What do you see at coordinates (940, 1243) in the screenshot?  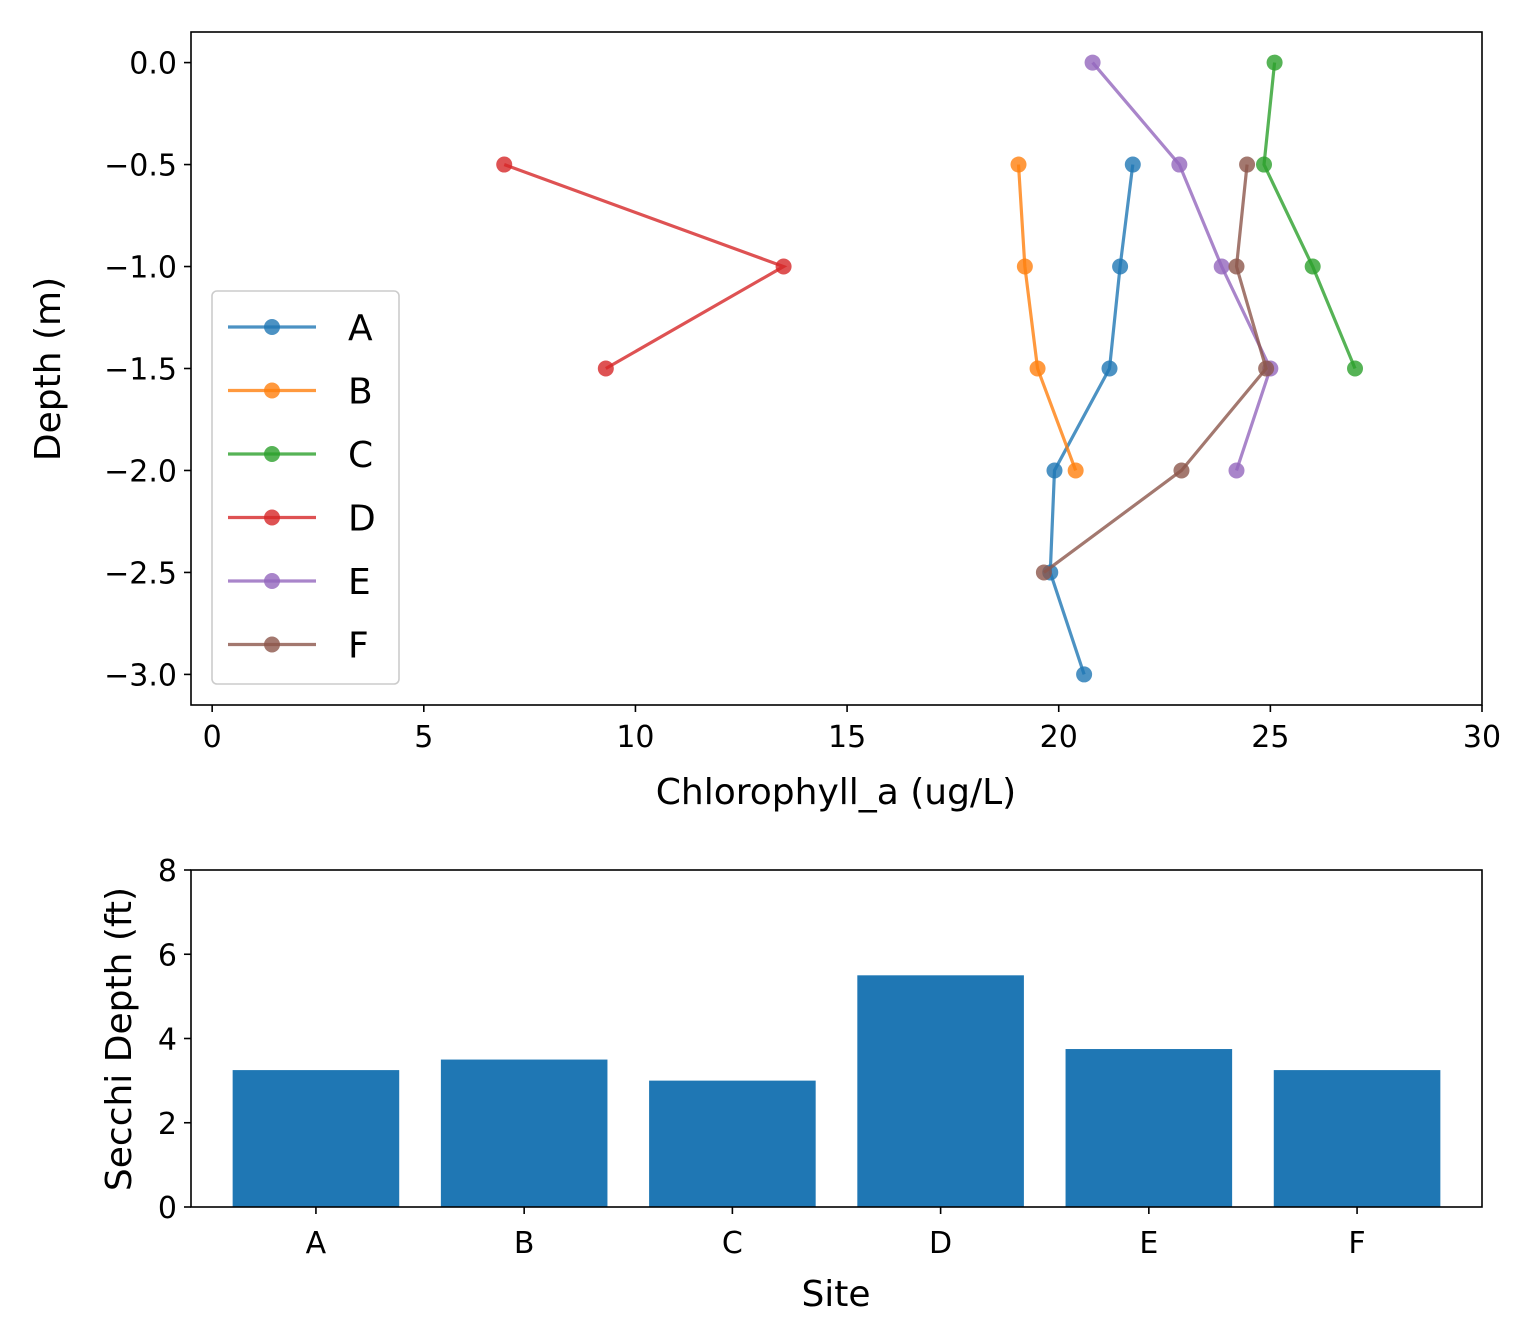 I see `x-tick-label: D` at bounding box center [940, 1243].